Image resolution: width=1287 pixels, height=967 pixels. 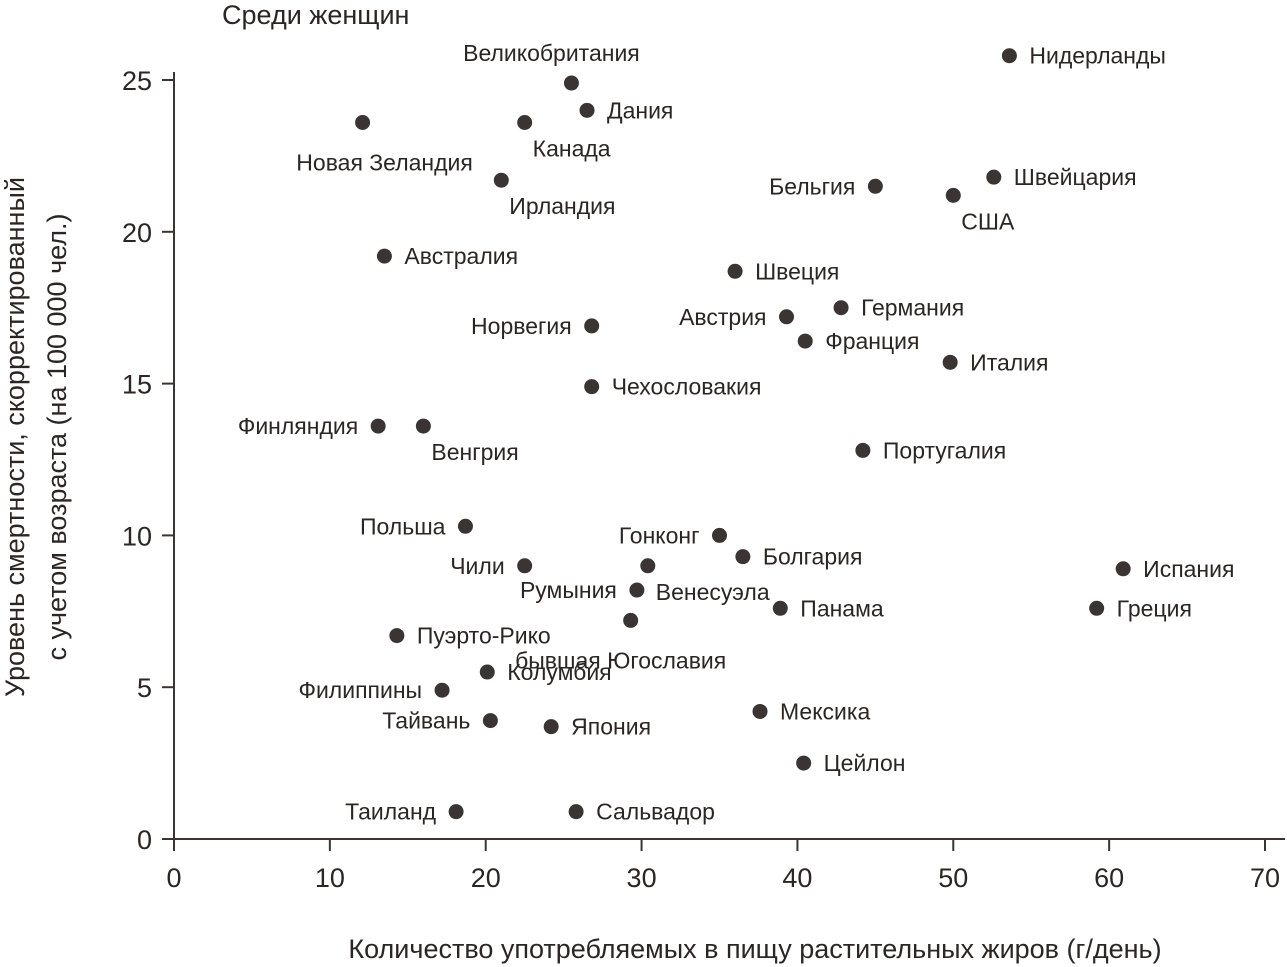 What do you see at coordinates (1109, 878) in the screenshot?
I see `x-tick-label: 60` at bounding box center [1109, 878].